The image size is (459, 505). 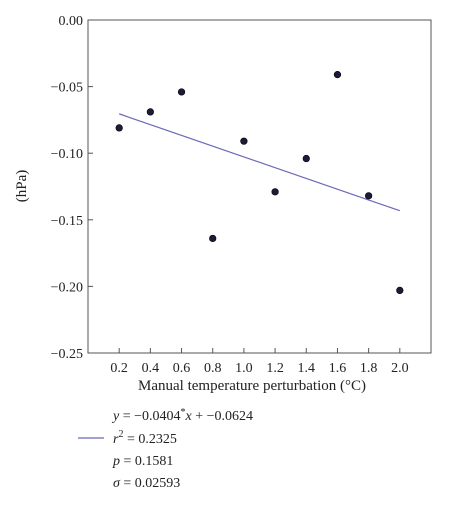 What do you see at coordinates (213, 368) in the screenshot?
I see `x-tick-label: 0.8` at bounding box center [213, 368].